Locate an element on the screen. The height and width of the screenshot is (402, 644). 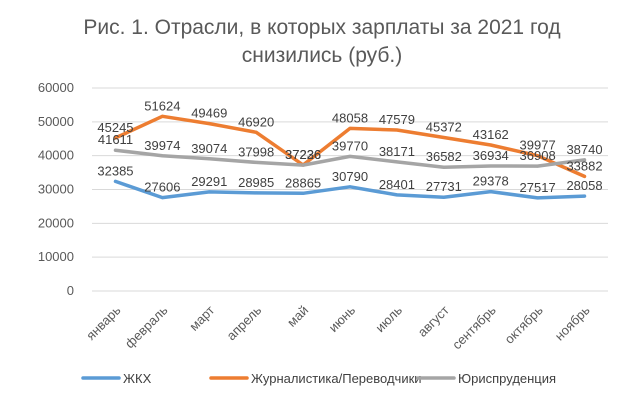
data-label-s1-2: 49469 is located at coordinates (209, 113).